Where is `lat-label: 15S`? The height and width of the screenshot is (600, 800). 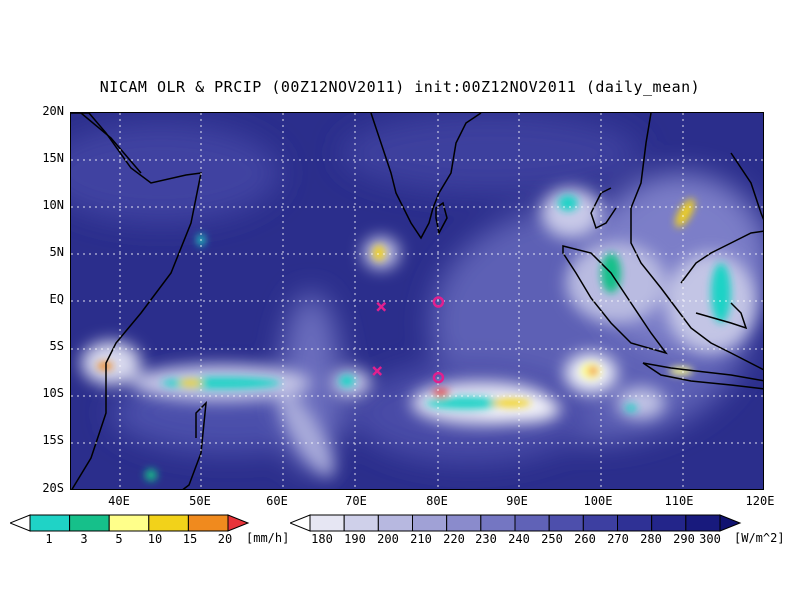
lat-label: 15S is located at coordinates (53, 440).